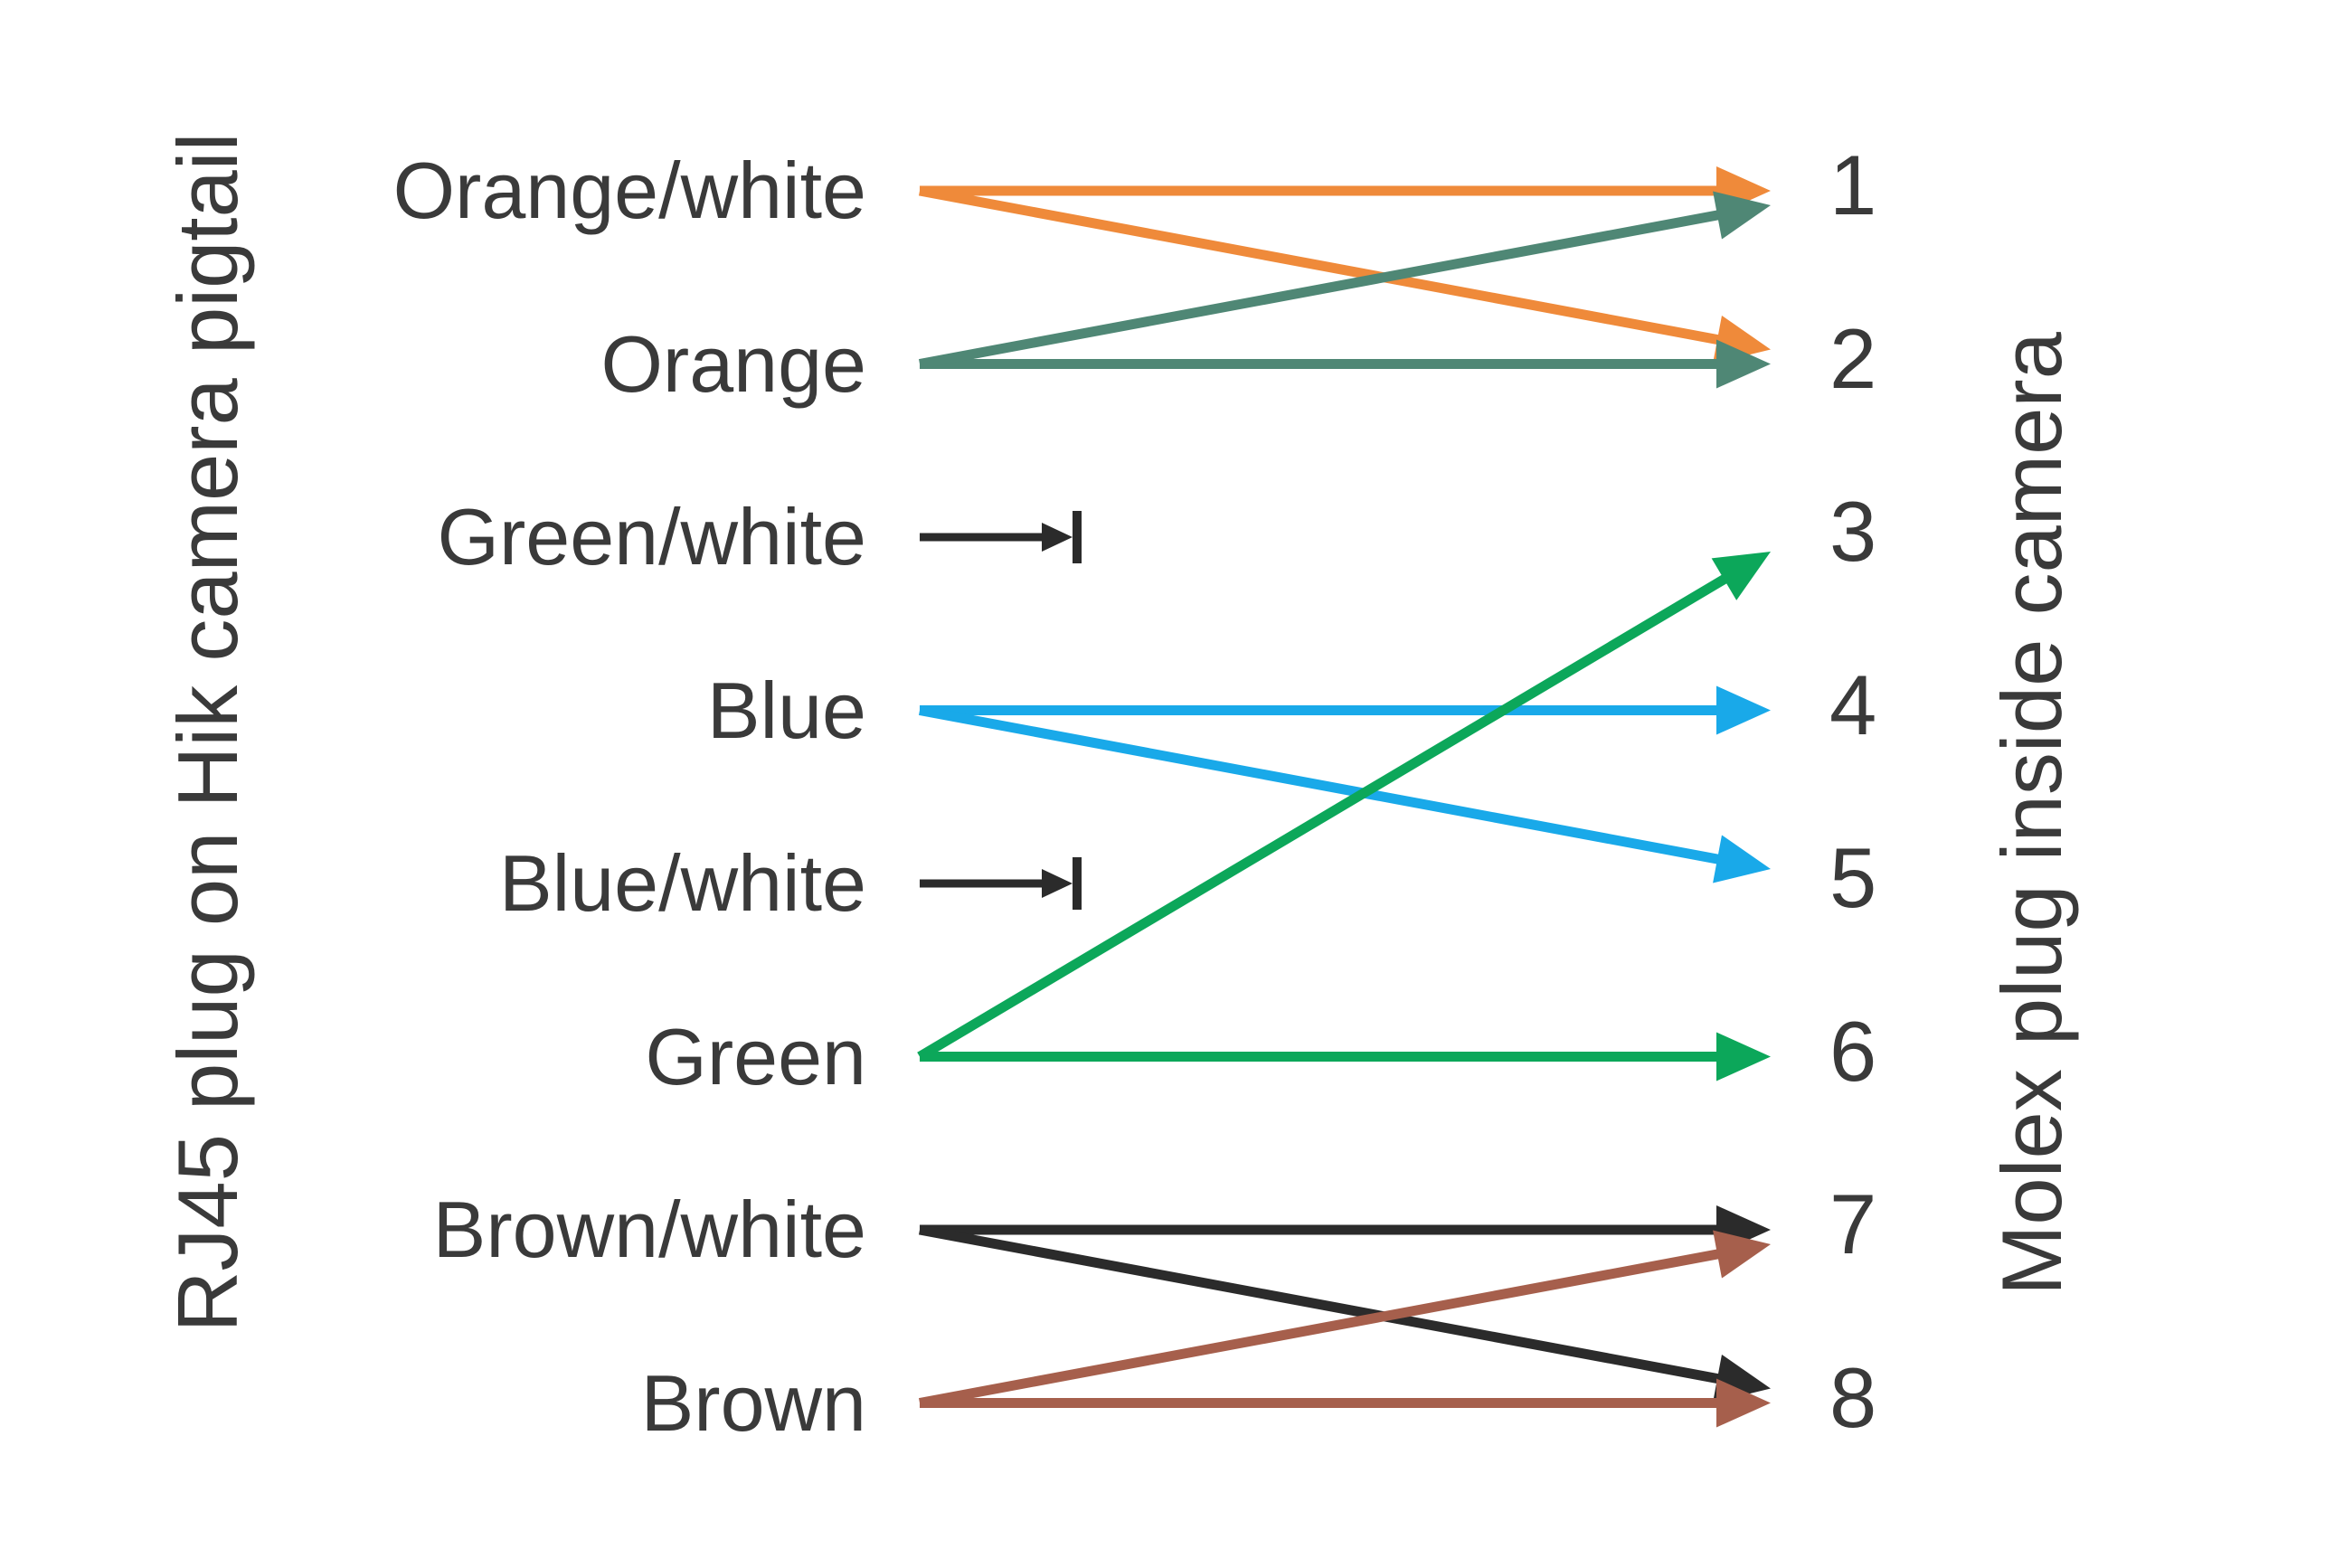  What do you see at coordinates (652, 536) in the screenshot?
I see `wire-label-green-white: Green/white` at bounding box center [652, 536].